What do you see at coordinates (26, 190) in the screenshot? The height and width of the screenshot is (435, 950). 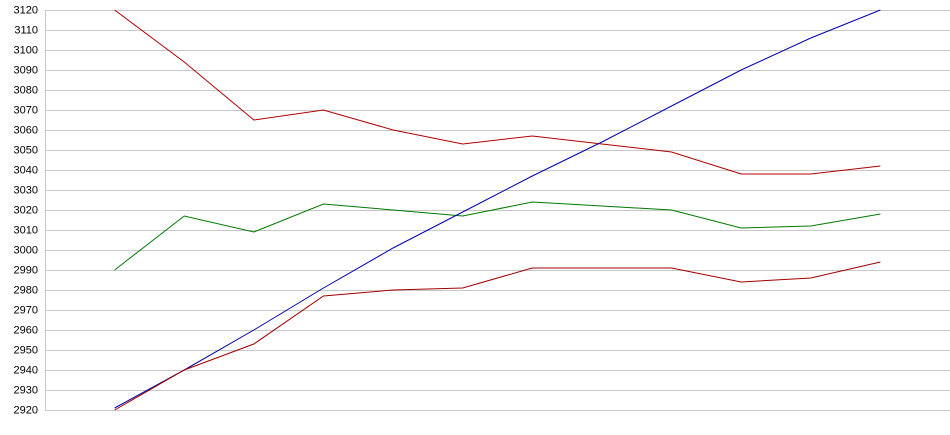 I see `y-tick-label: 3030` at bounding box center [26, 190].